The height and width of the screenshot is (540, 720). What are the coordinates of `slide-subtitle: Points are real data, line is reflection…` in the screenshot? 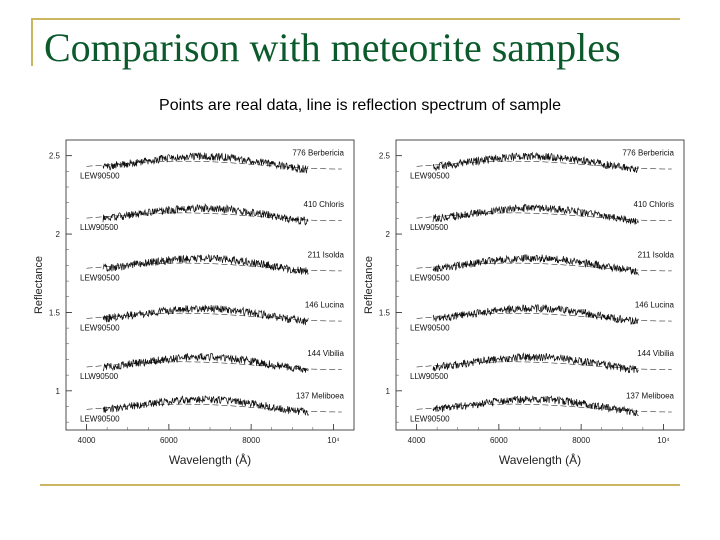 It's located at (360, 105).